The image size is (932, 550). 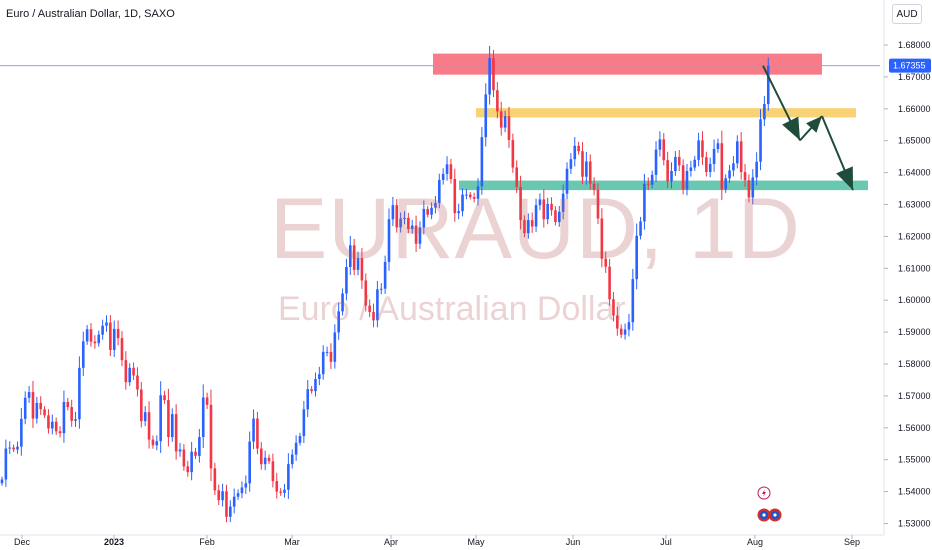 I want to click on y-tick-label: 1.58000, so click(x=914, y=364).